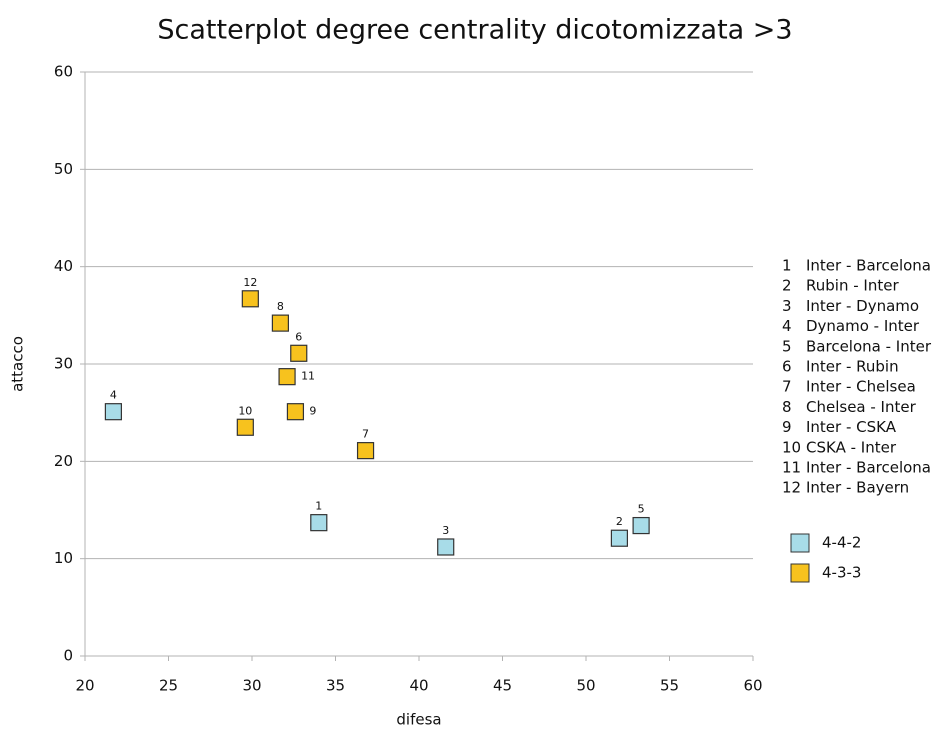  I want to click on match-number: 3, so click(787, 306).